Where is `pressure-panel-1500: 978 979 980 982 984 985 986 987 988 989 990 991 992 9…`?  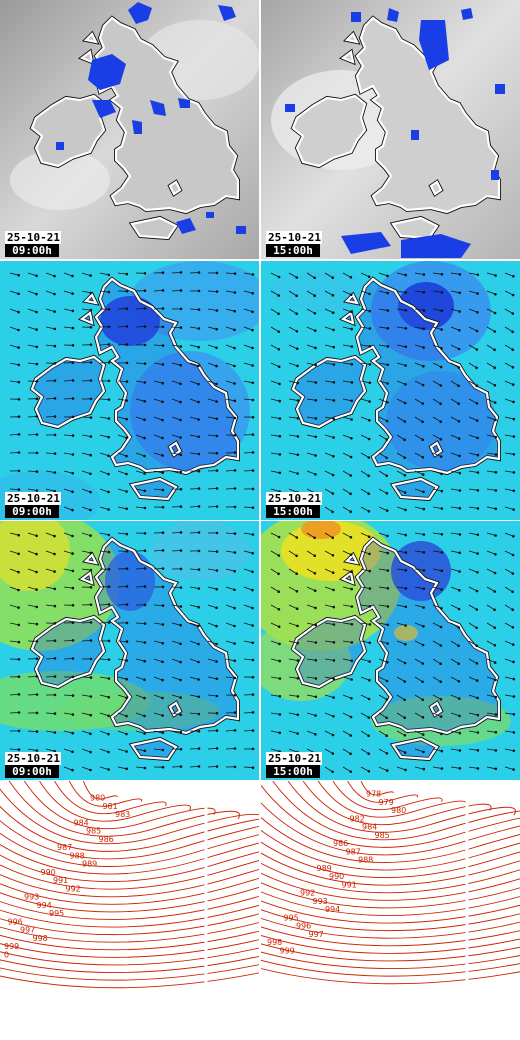
pressure-panel-1500: 978 979 980 982 984 985 986 987 988 989 990 991 992 9… is located at coordinates (390, 910).